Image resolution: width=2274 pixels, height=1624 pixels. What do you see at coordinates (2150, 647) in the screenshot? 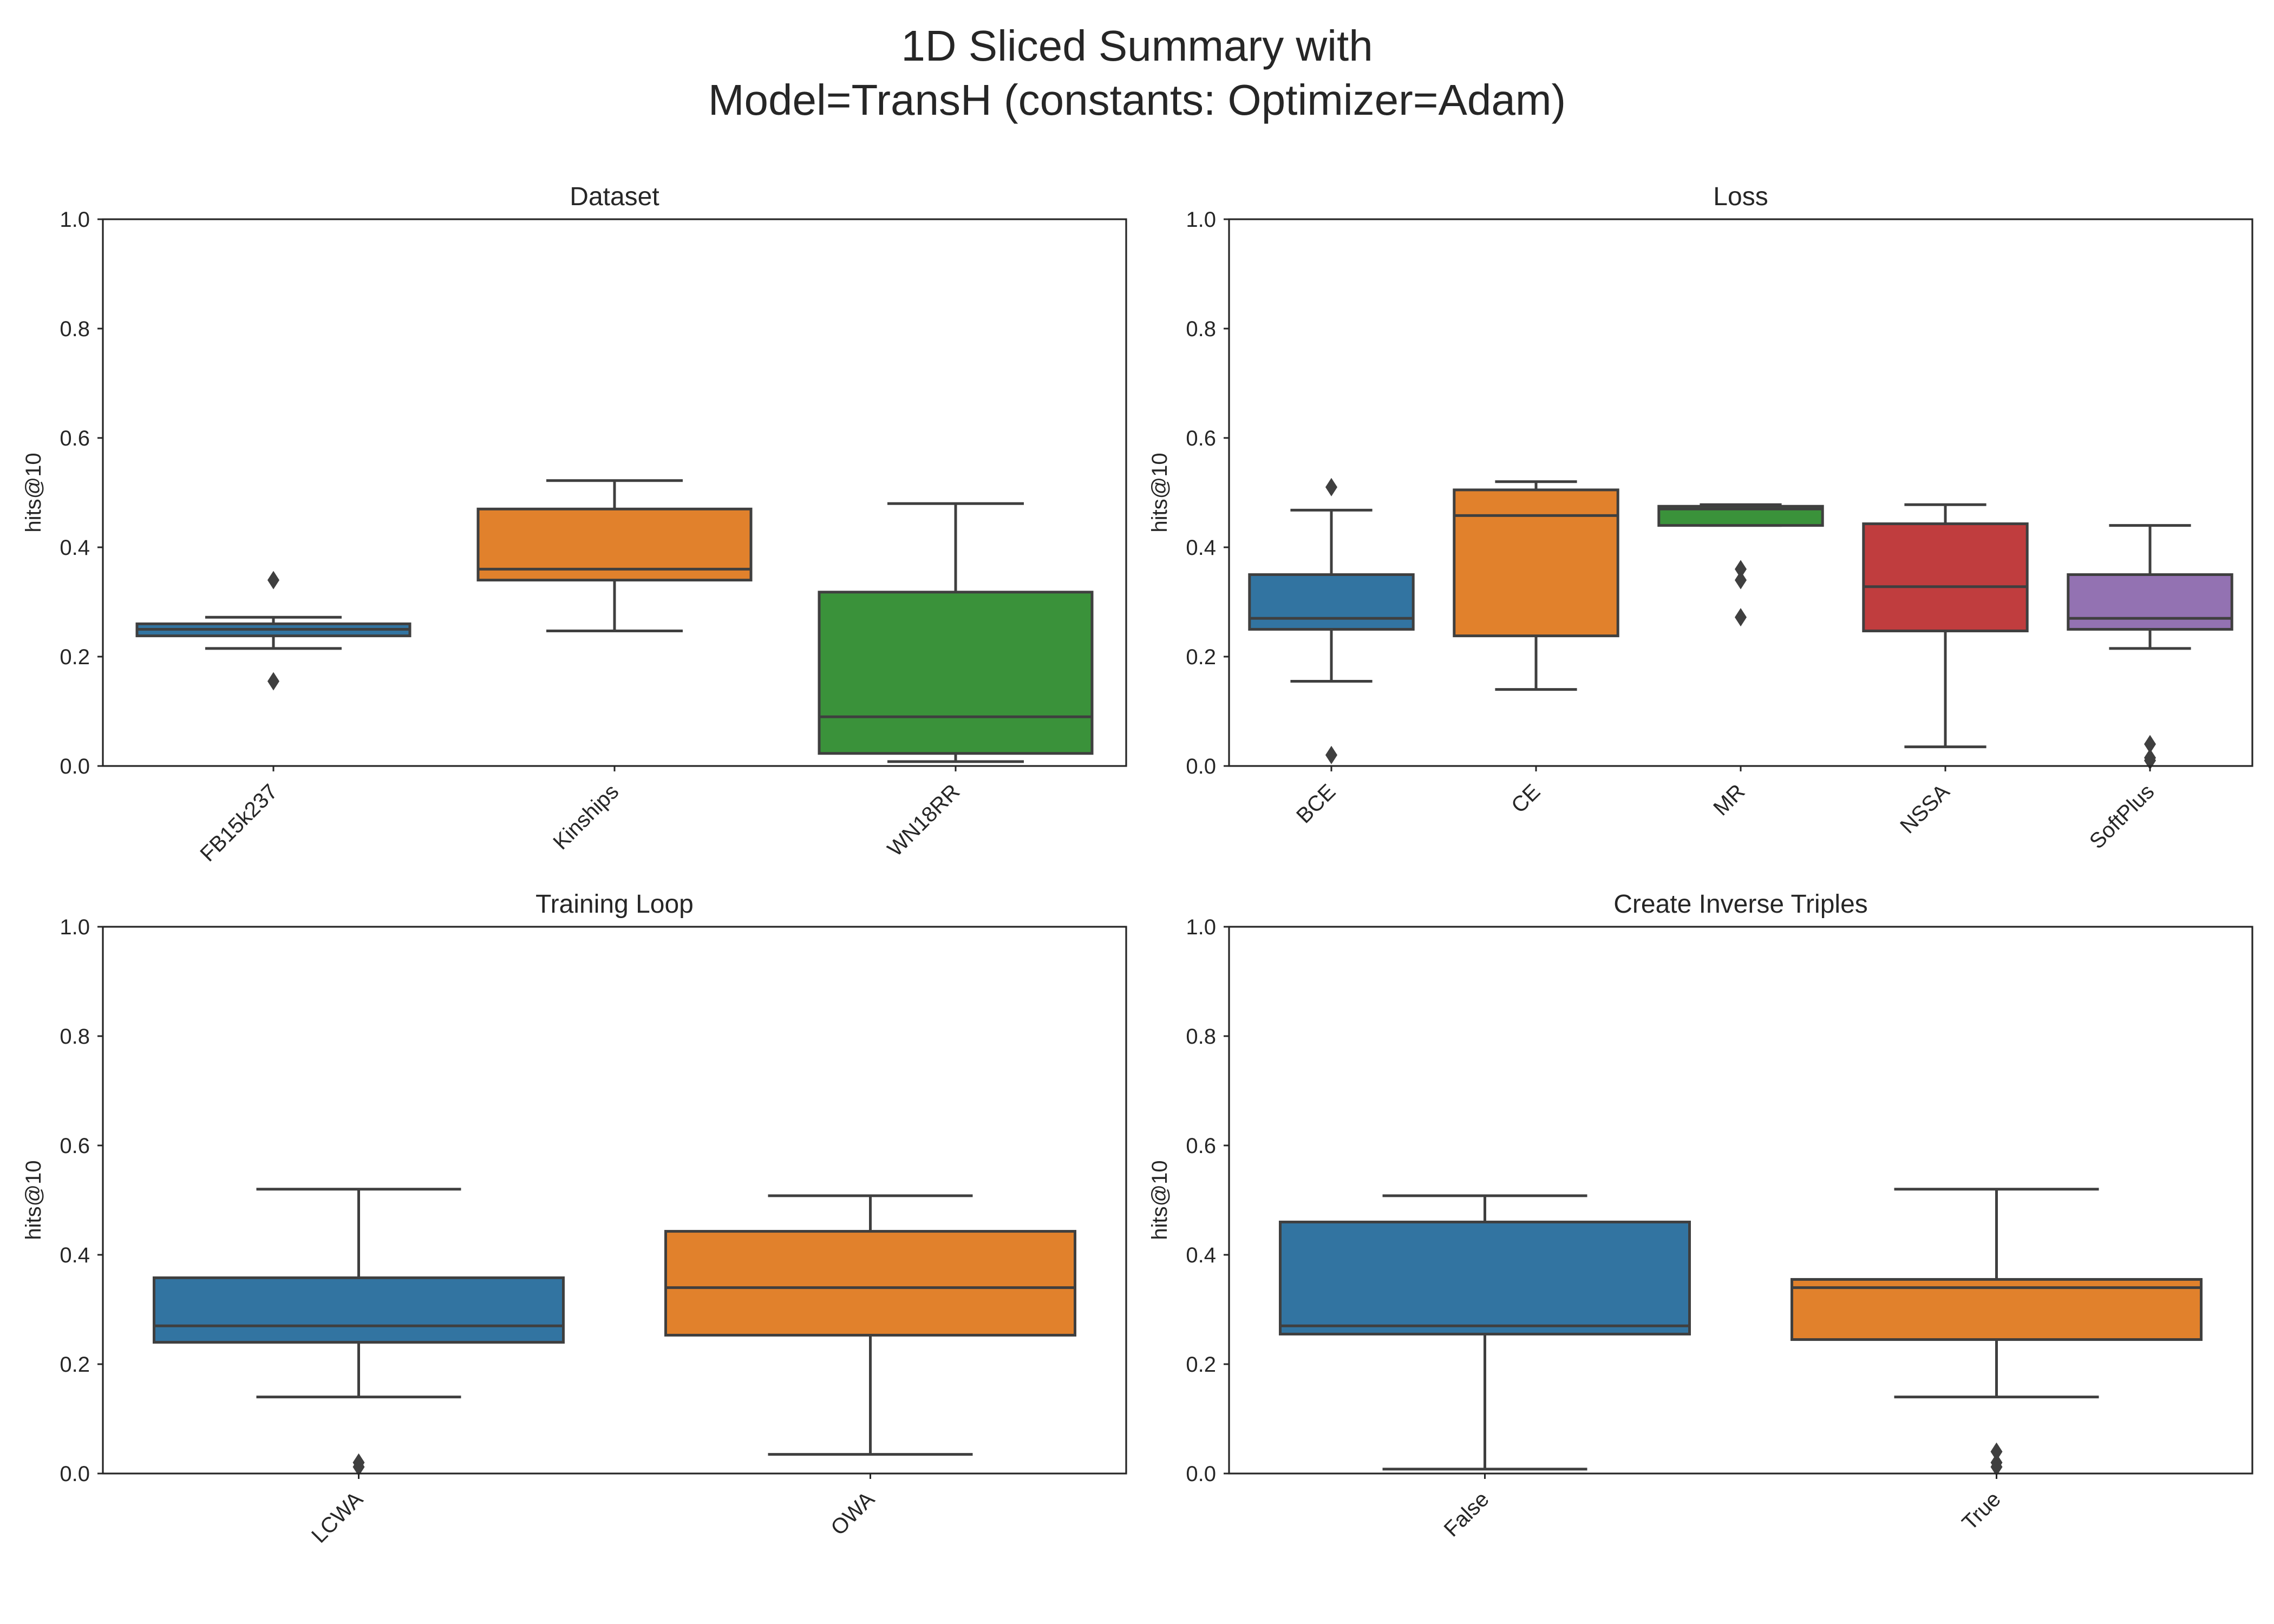
I see `box-group-softplus` at bounding box center [2150, 647].